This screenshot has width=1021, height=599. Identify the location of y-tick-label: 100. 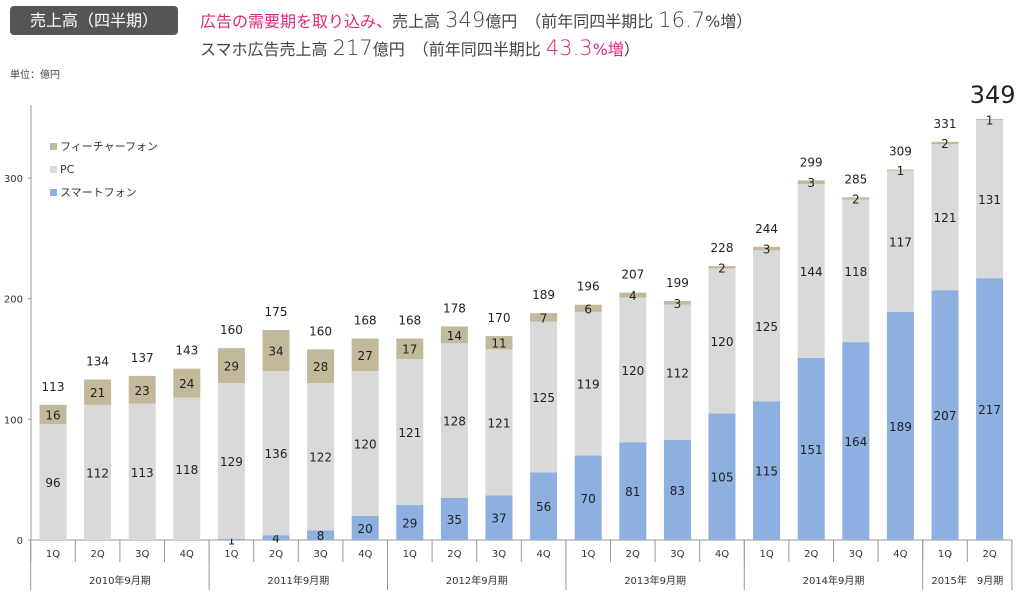
(13, 420).